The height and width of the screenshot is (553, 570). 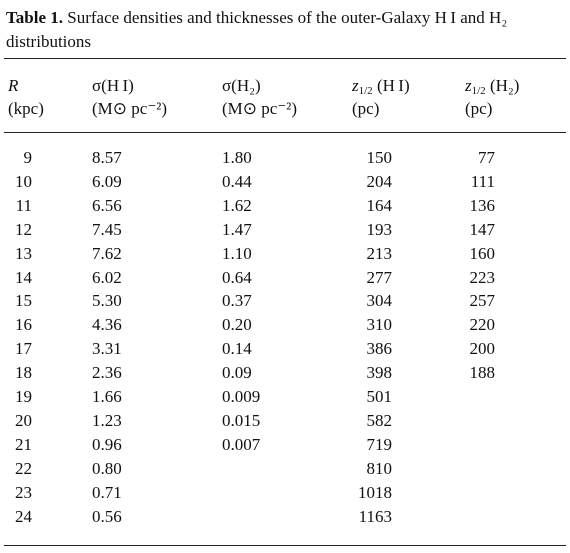 What do you see at coordinates (237, 301) in the screenshot?
I see `table-cell: 0.37` at bounding box center [237, 301].